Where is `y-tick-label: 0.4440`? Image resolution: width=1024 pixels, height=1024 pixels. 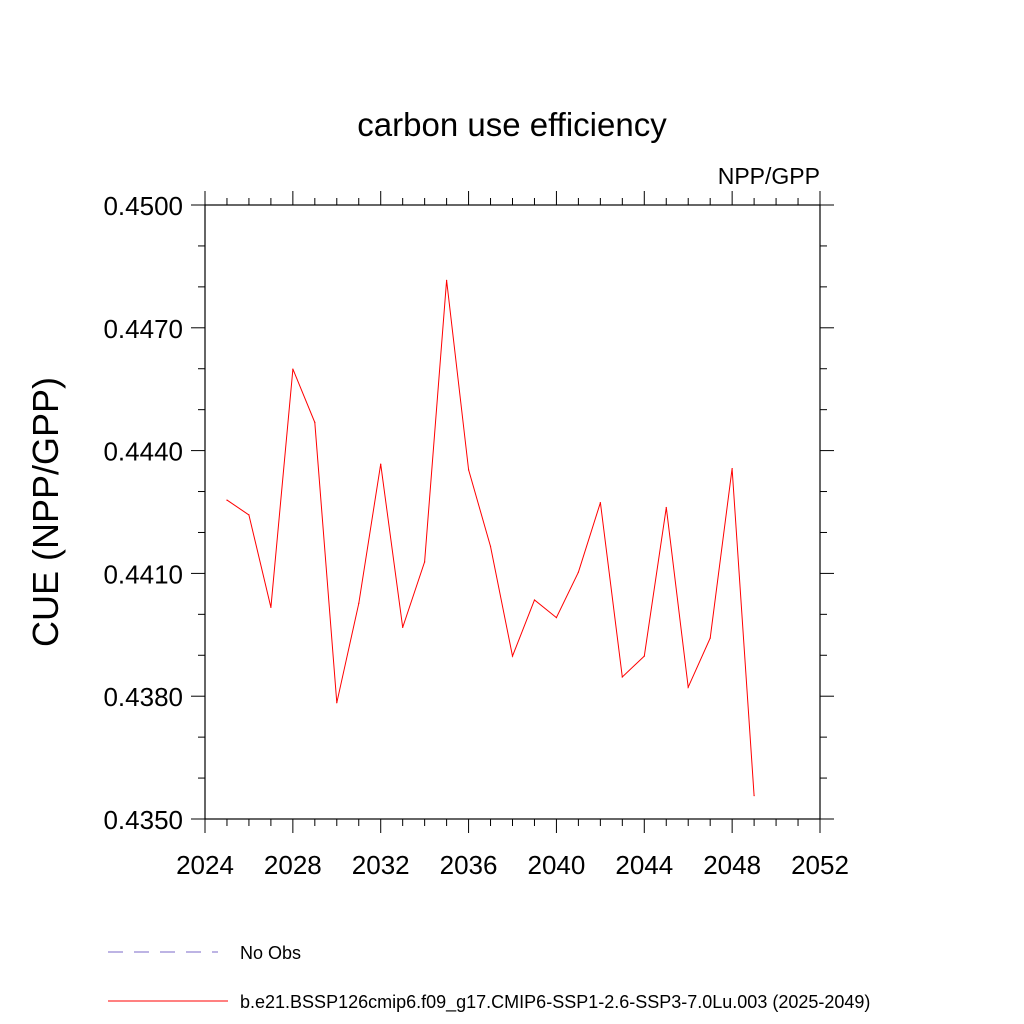 y-tick-label: 0.4440 is located at coordinates (143, 452).